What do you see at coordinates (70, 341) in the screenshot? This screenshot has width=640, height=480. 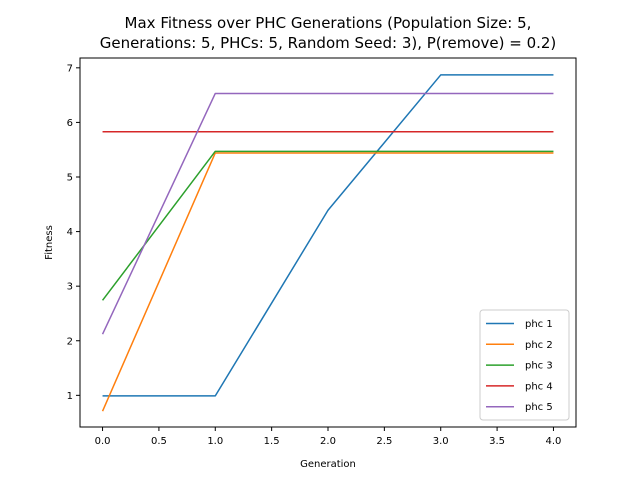 I see `y-tick-label: 2` at bounding box center [70, 341].